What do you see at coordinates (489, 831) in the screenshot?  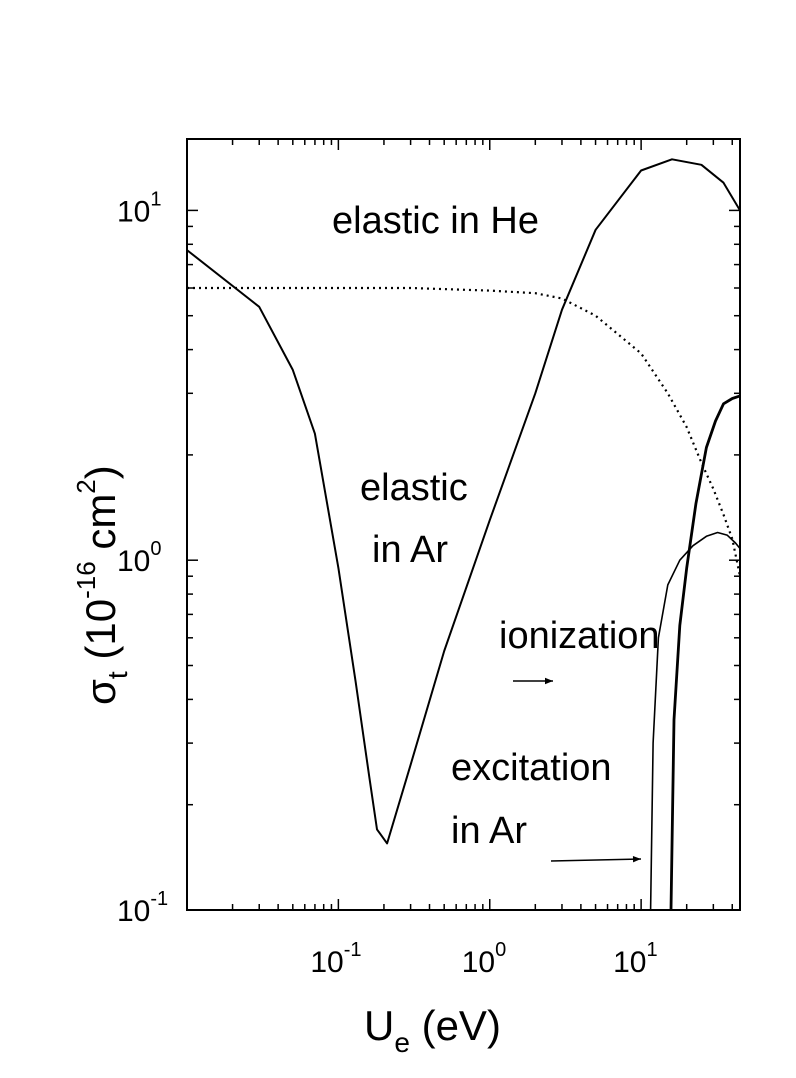 I see `annotation-excitation-line2: in Ar` at bounding box center [489, 831].